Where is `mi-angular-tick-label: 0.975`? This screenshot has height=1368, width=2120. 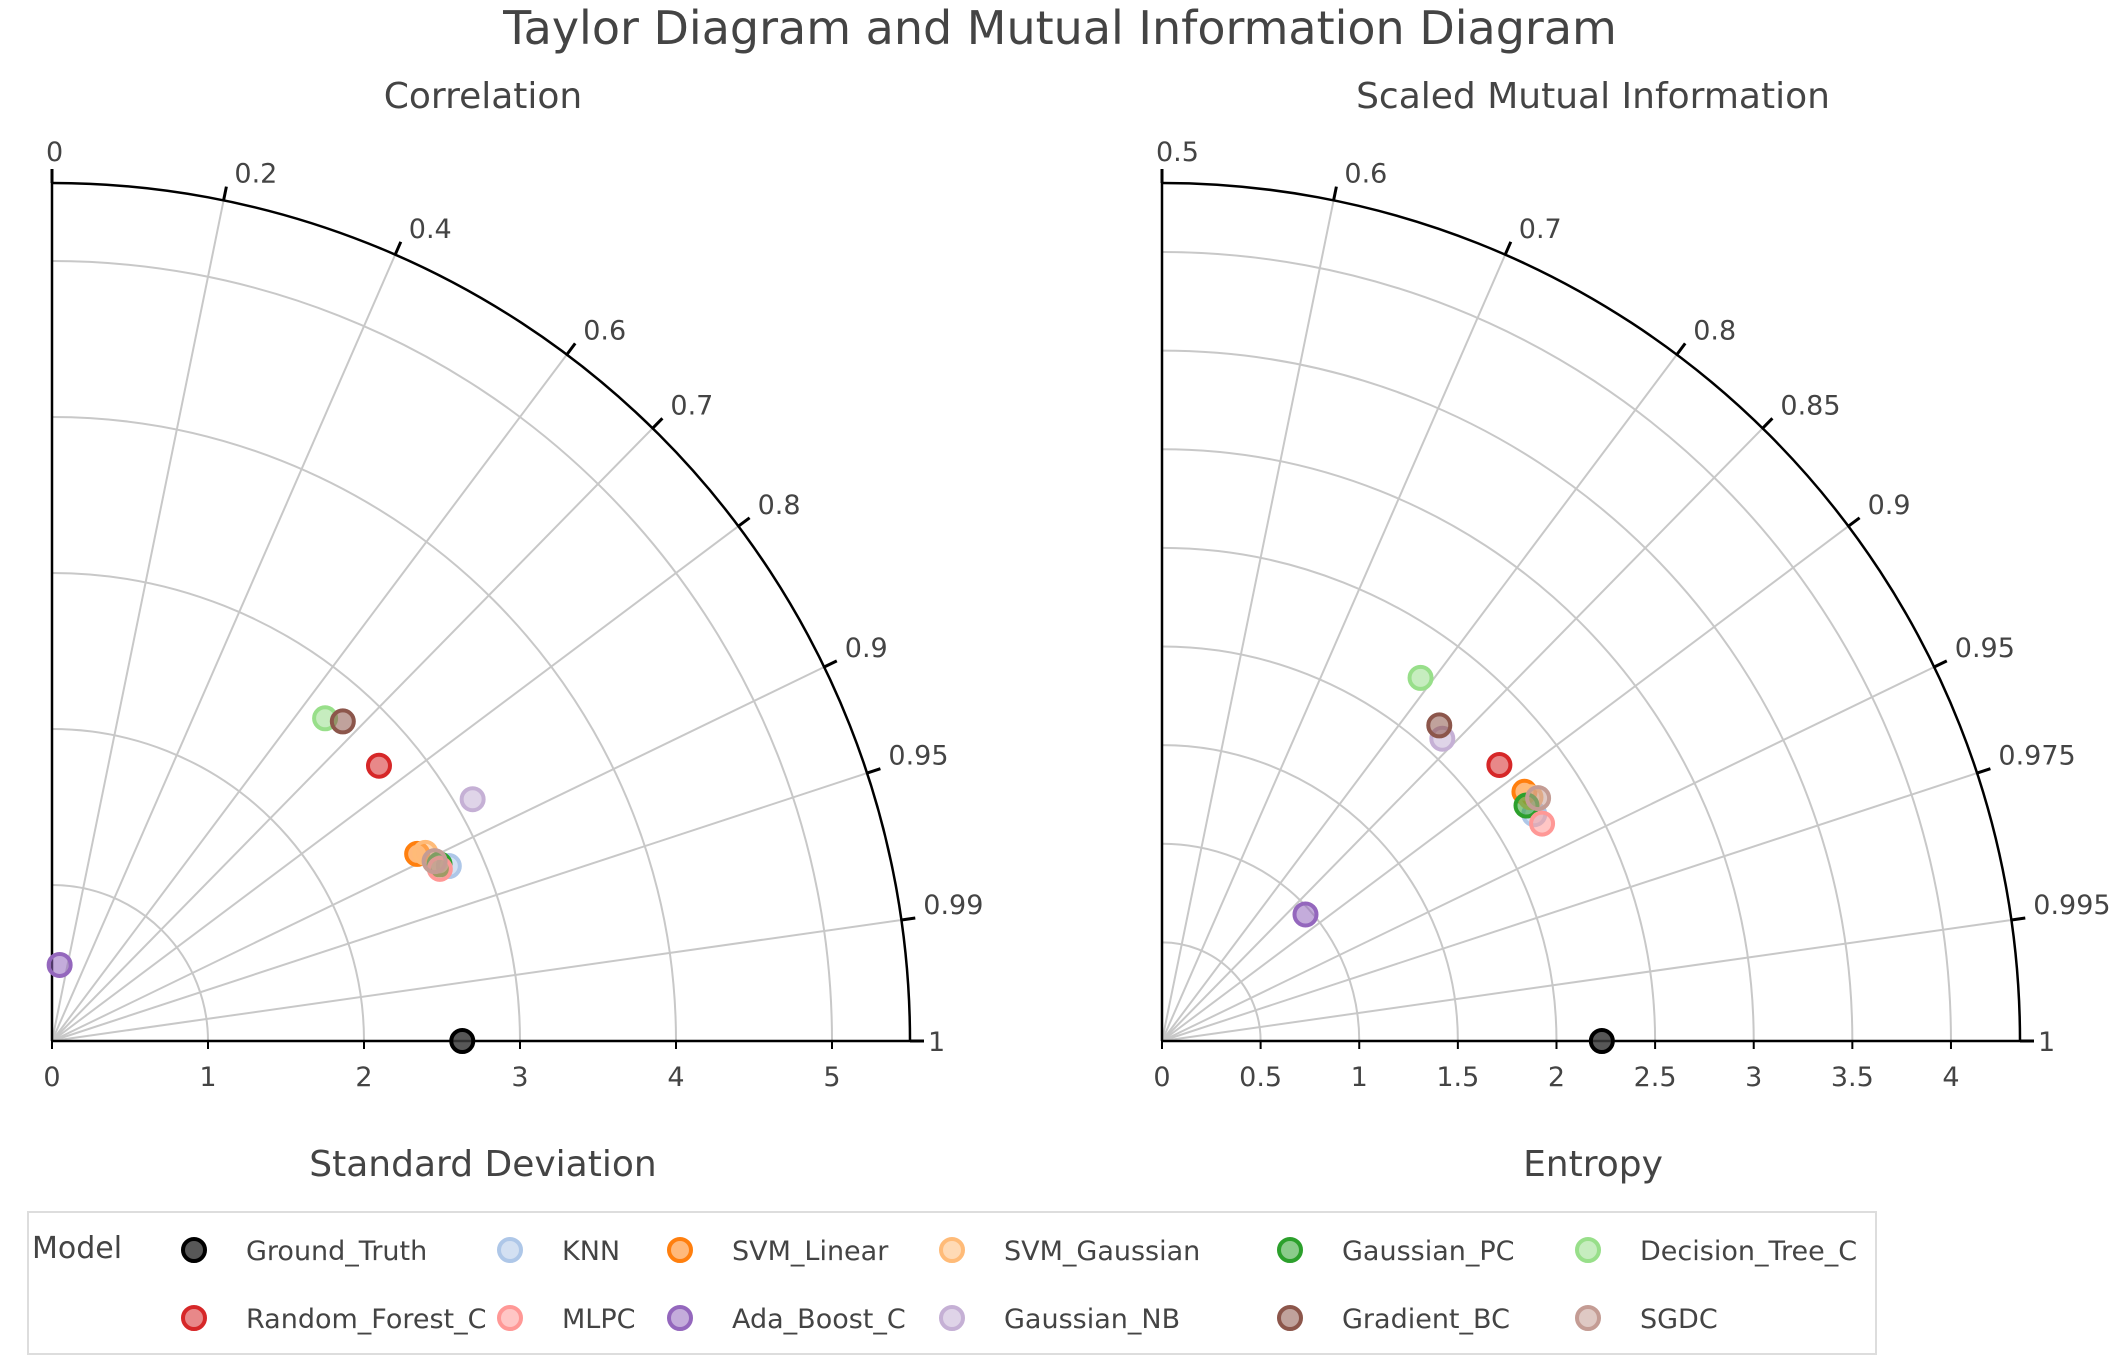
mi-angular-tick-label: 0.975 is located at coordinates (2036, 756).